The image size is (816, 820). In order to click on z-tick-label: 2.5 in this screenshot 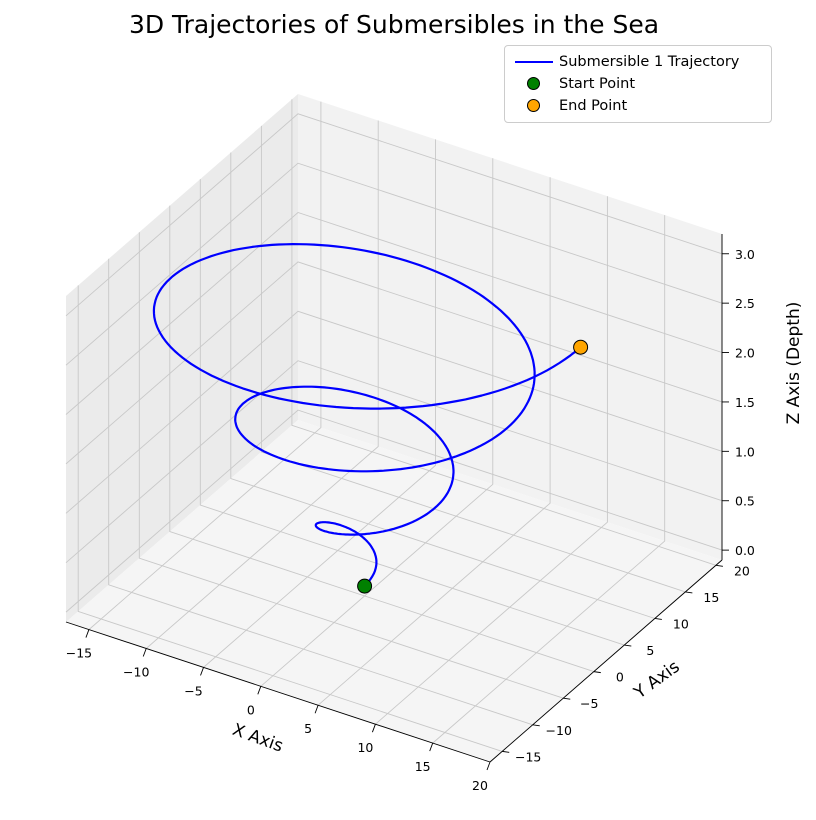, I will do `click(745, 303)`.